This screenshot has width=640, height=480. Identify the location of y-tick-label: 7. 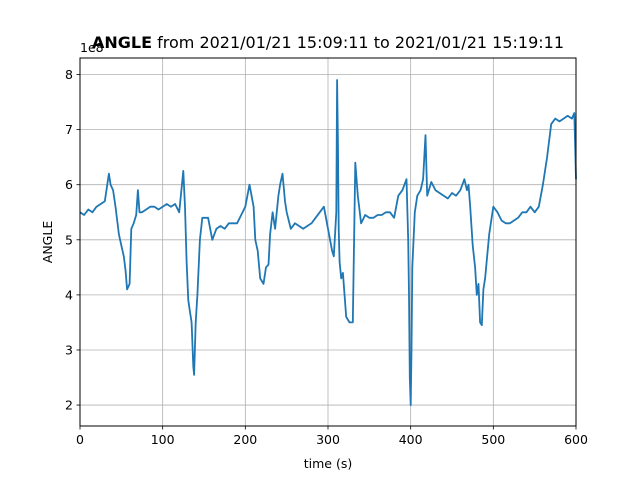
(69, 129).